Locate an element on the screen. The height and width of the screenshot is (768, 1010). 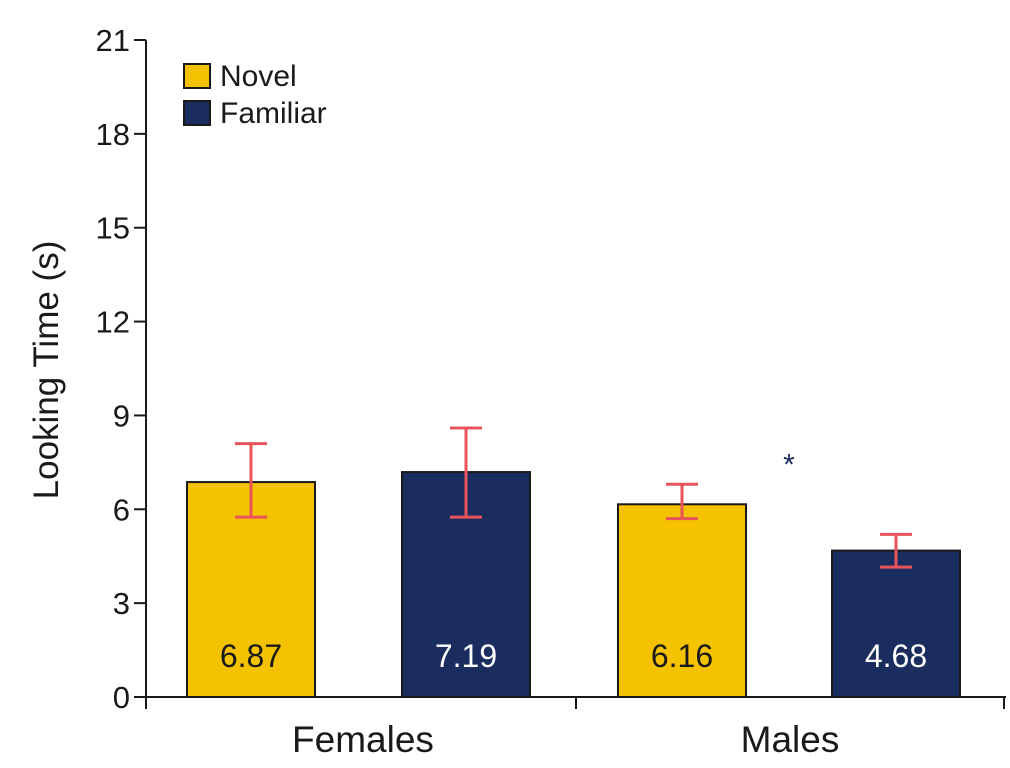
y-axis-title: Looking Time (s) is located at coordinates (46, 370).